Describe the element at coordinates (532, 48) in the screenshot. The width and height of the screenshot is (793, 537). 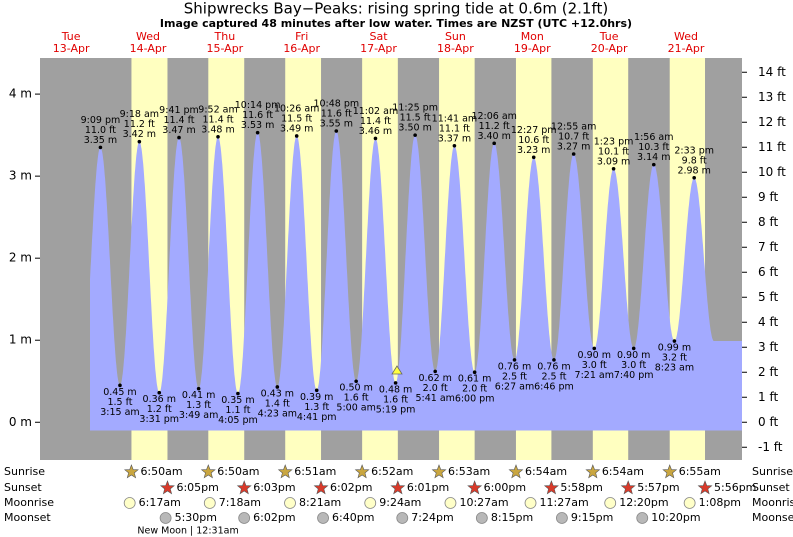
I see `day-date: 19-Apr` at that location.